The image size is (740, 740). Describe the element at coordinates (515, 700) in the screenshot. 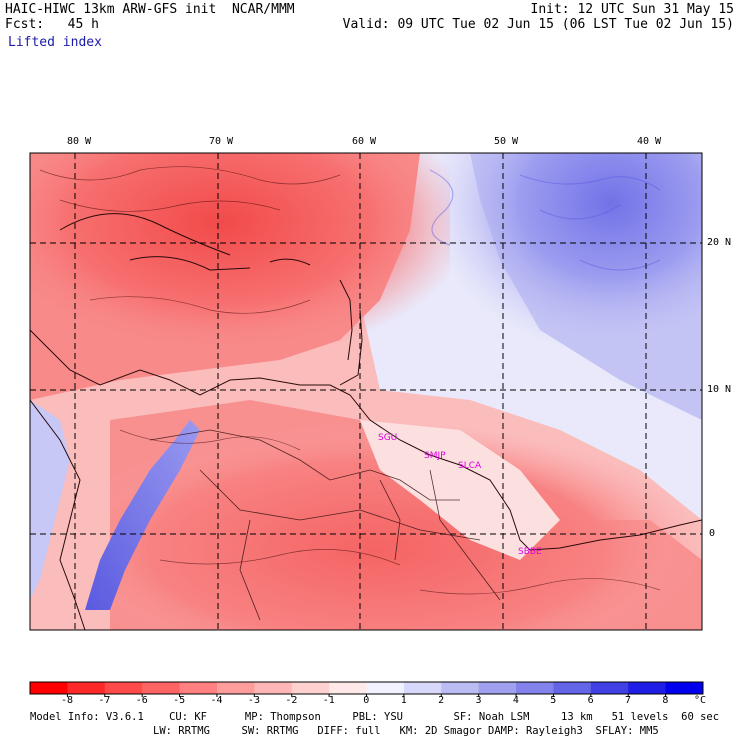

I see `colorbar-label: 4` at that location.